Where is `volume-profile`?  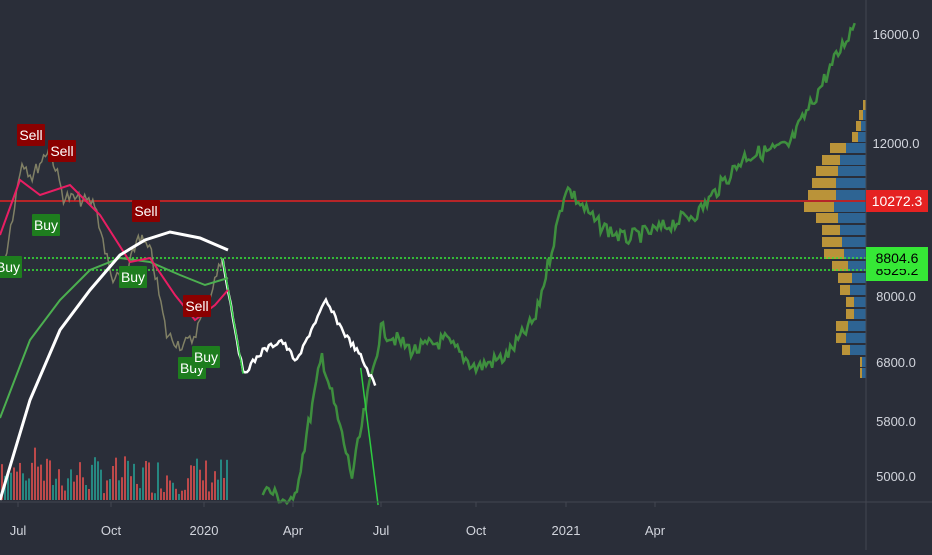
volume-profile is located at coordinates (835, 239).